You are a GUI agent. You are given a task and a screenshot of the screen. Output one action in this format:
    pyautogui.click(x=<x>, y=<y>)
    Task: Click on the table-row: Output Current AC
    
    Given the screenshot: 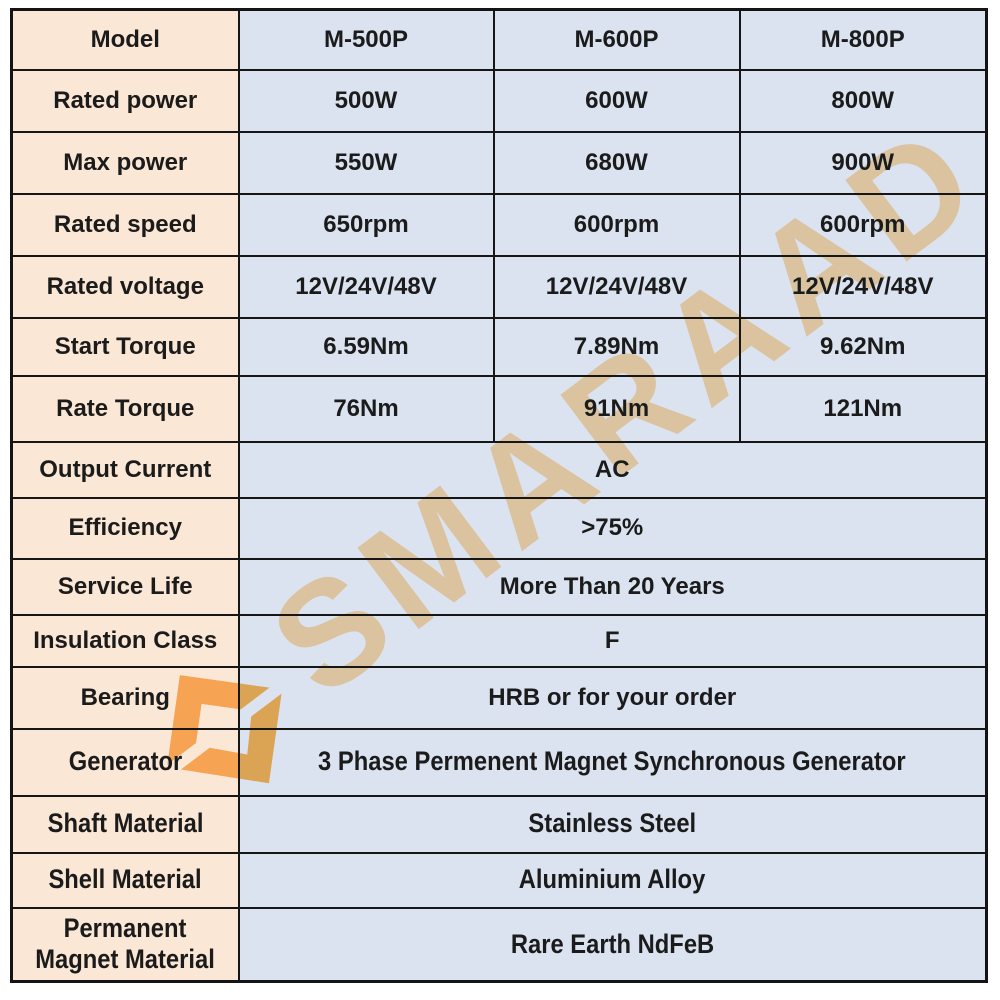 What is the action you would take?
    pyautogui.click(x=499, y=469)
    